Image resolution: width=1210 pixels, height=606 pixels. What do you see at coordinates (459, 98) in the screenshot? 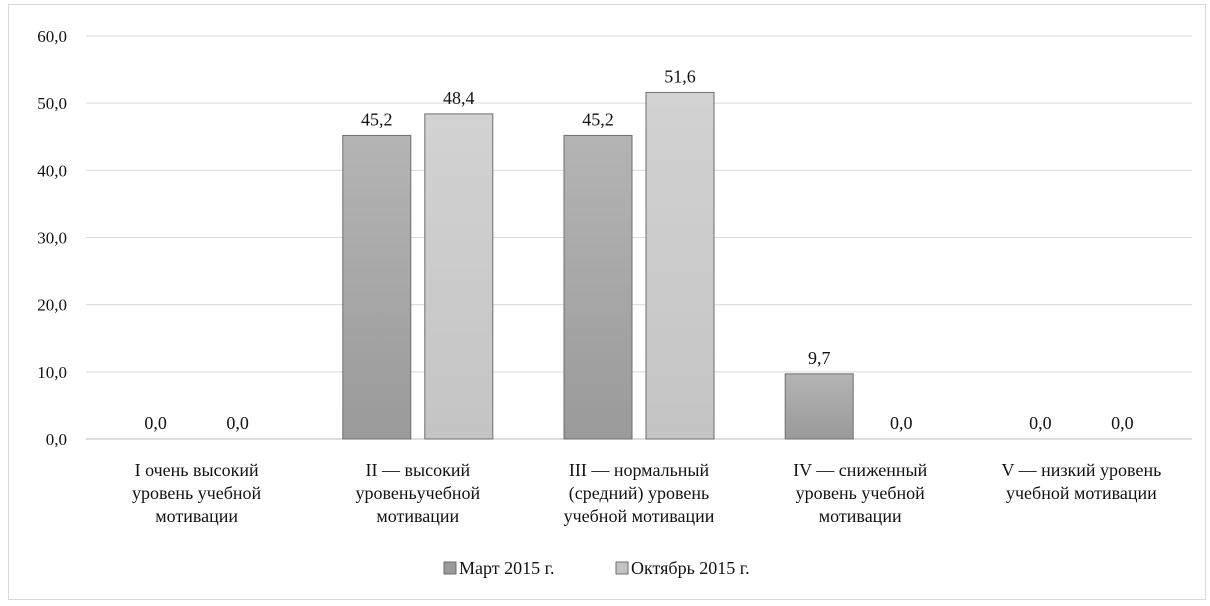
I see `data-label: 48,4` at bounding box center [459, 98].